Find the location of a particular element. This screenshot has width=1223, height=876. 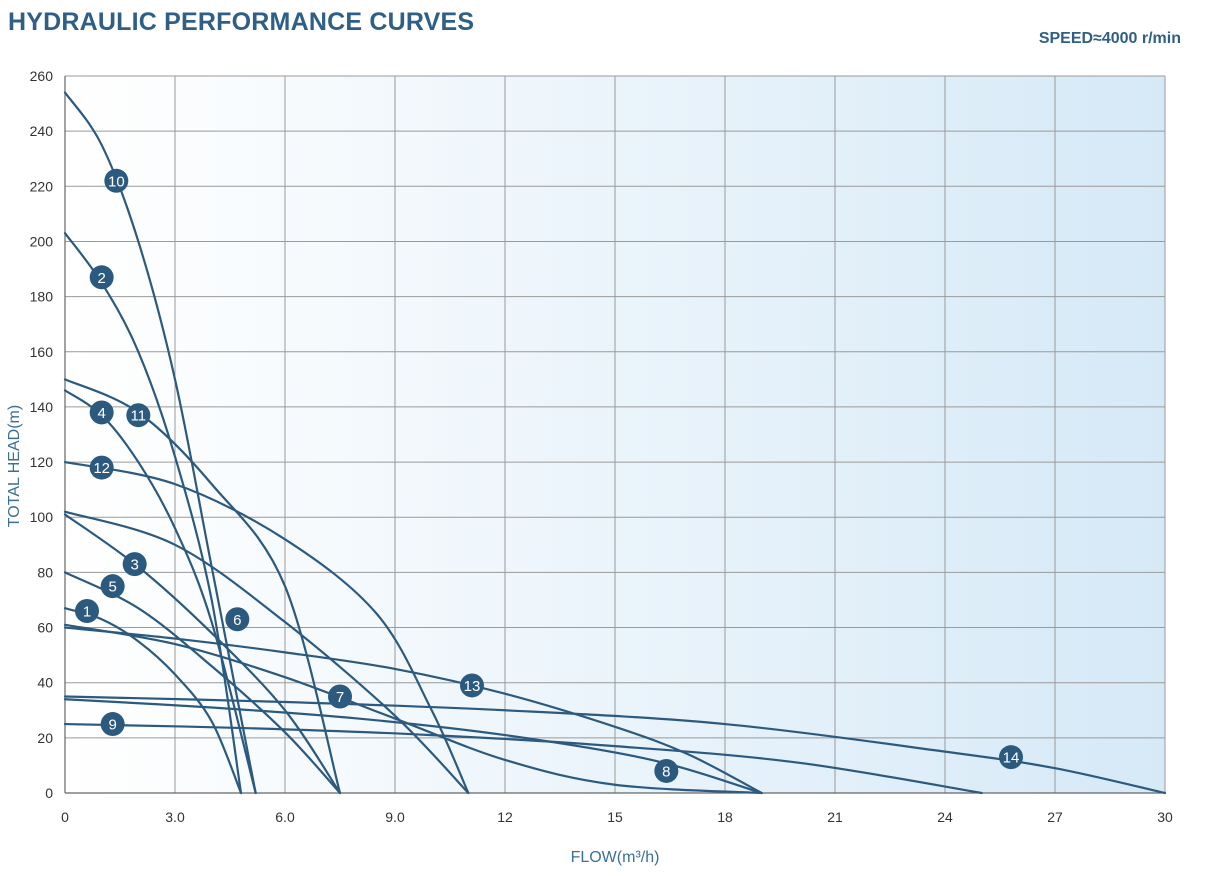

curve-label-text: 8 is located at coordinates (666, 771).